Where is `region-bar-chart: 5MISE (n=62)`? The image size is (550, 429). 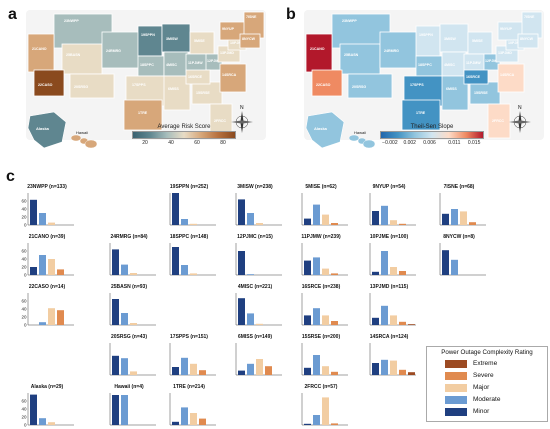 region-bar-chart: 5MISE (n=62) is located at coordinates (321, 206).